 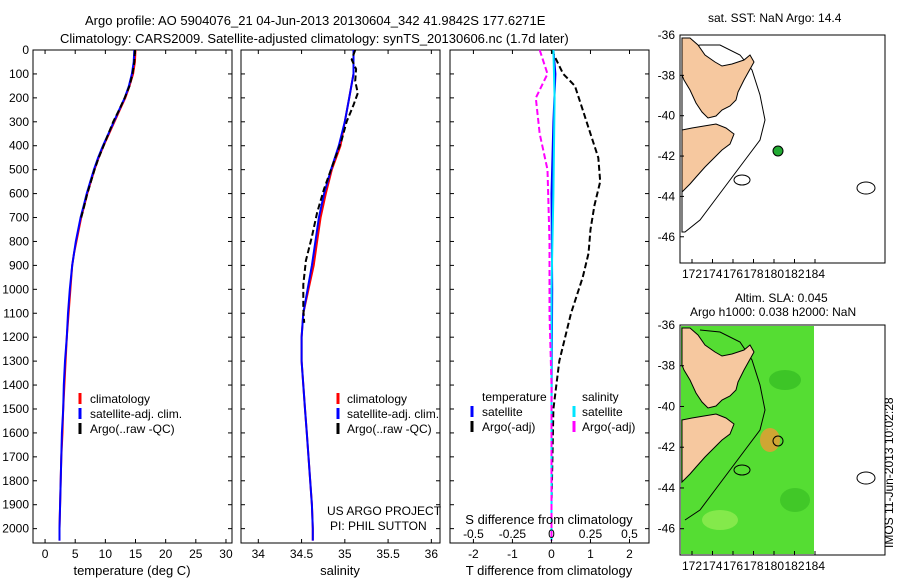 I want to click on sst-depth-contour, so click(x=723, y=138).